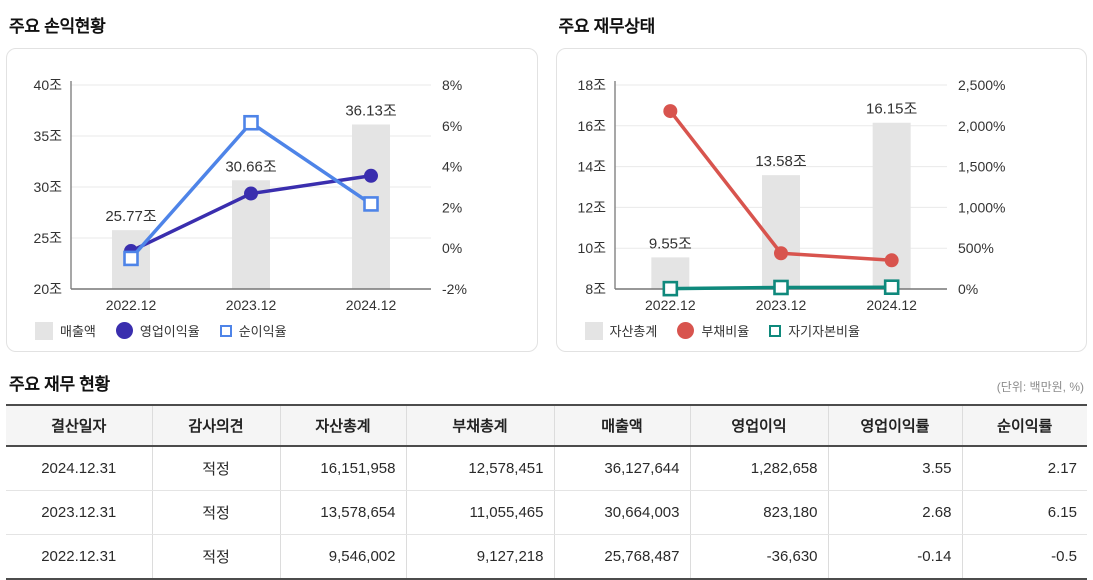  What do you see at coordinates (621, 468) in the screenshot?
I see `table-cell: 36,127,644` at bounding box center [621, 468].